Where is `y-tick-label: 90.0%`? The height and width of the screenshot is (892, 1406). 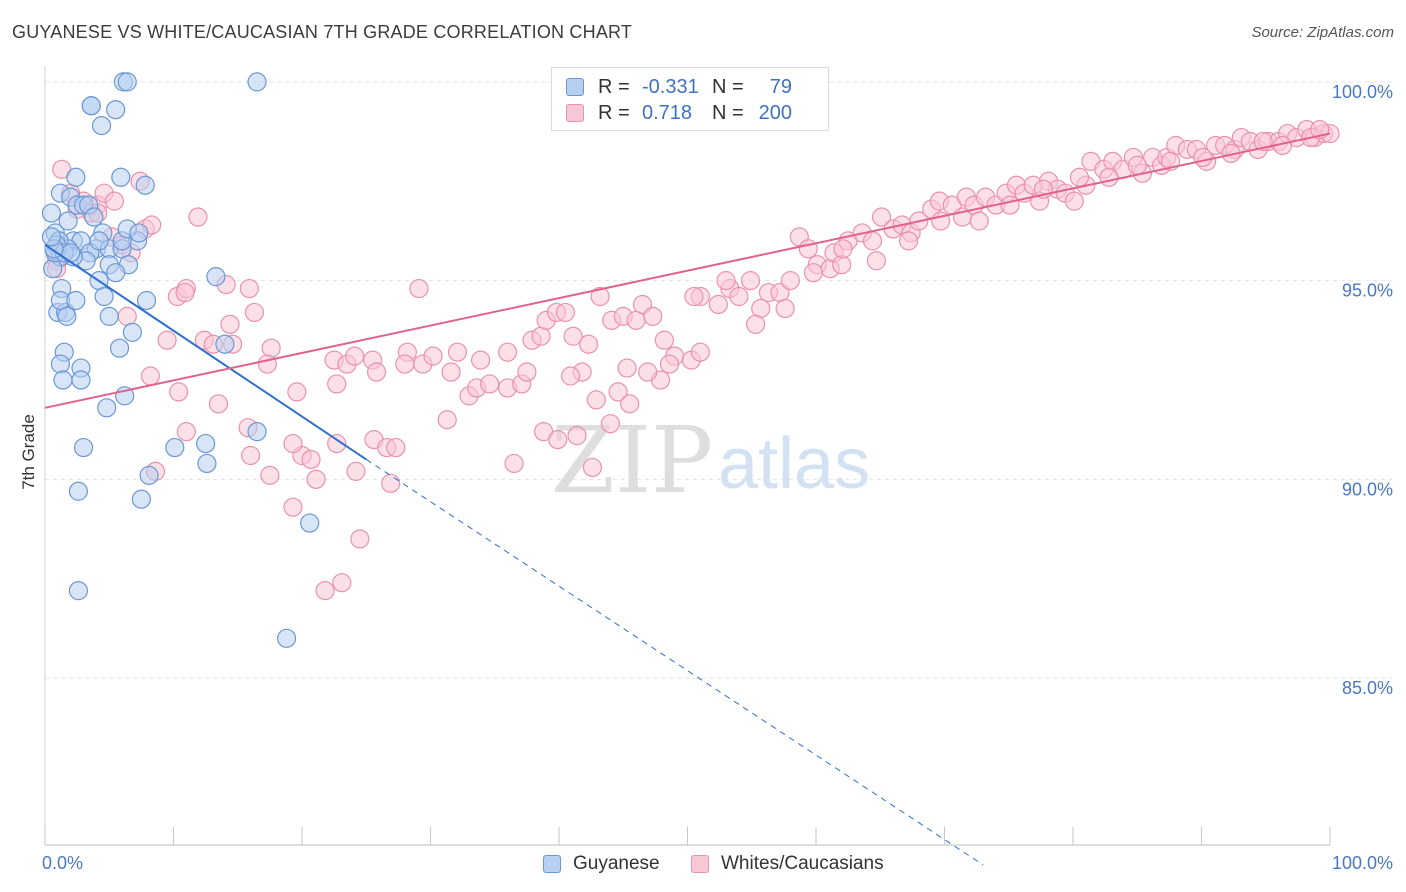 y-tick-label: 90.0% is located at coordinates (1367, 489).